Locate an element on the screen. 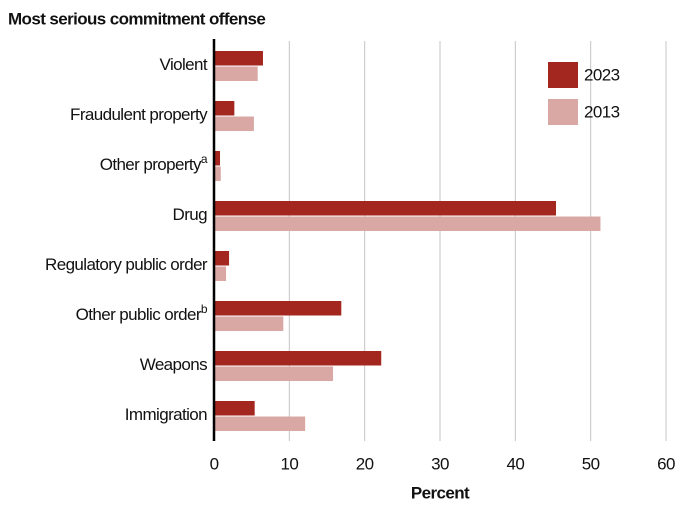 This screenshot has width=681, height=508. category-label: Weapons is located at coordinates (173, 364).